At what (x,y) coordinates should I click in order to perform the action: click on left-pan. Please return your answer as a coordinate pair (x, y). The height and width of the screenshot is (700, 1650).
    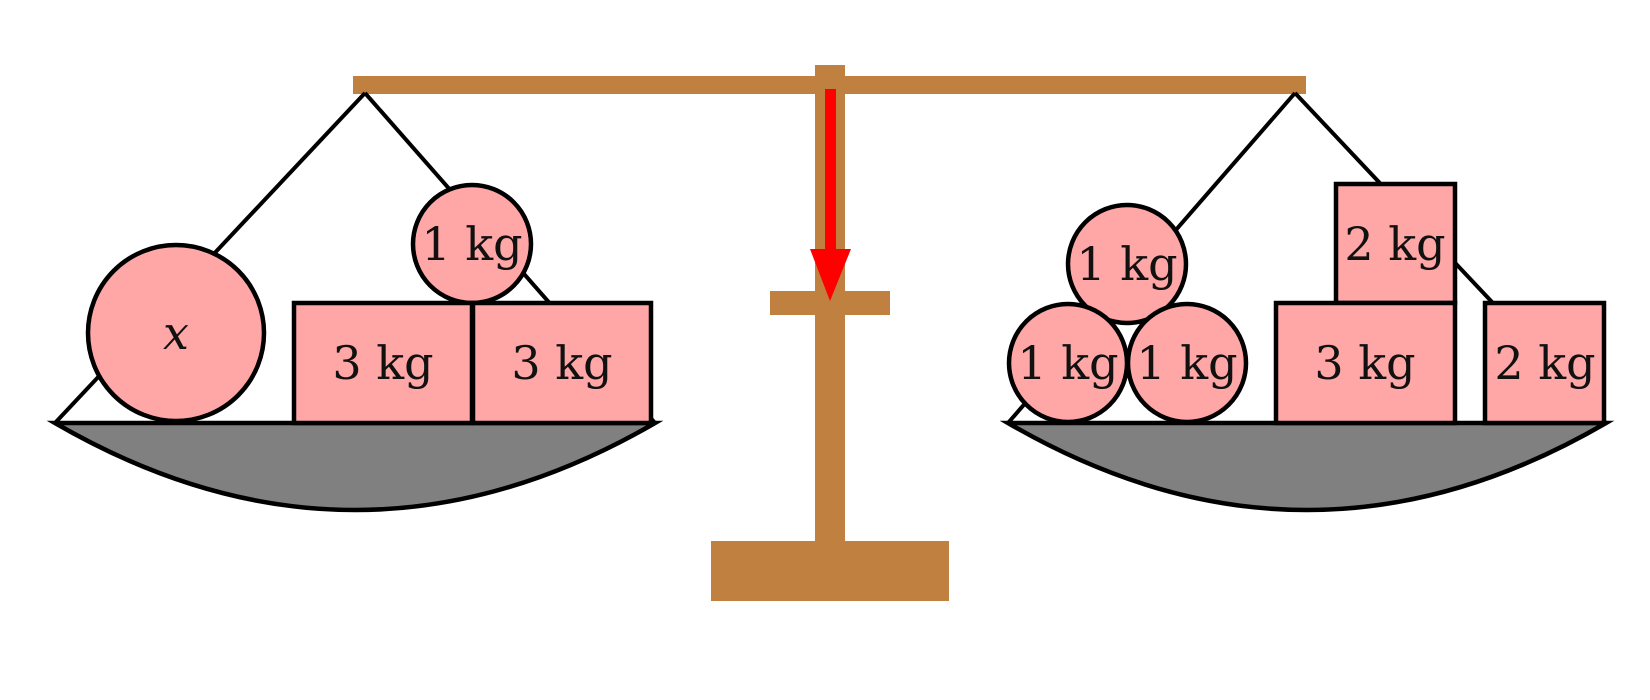
    Looking at the image, I should click on (355, 466).